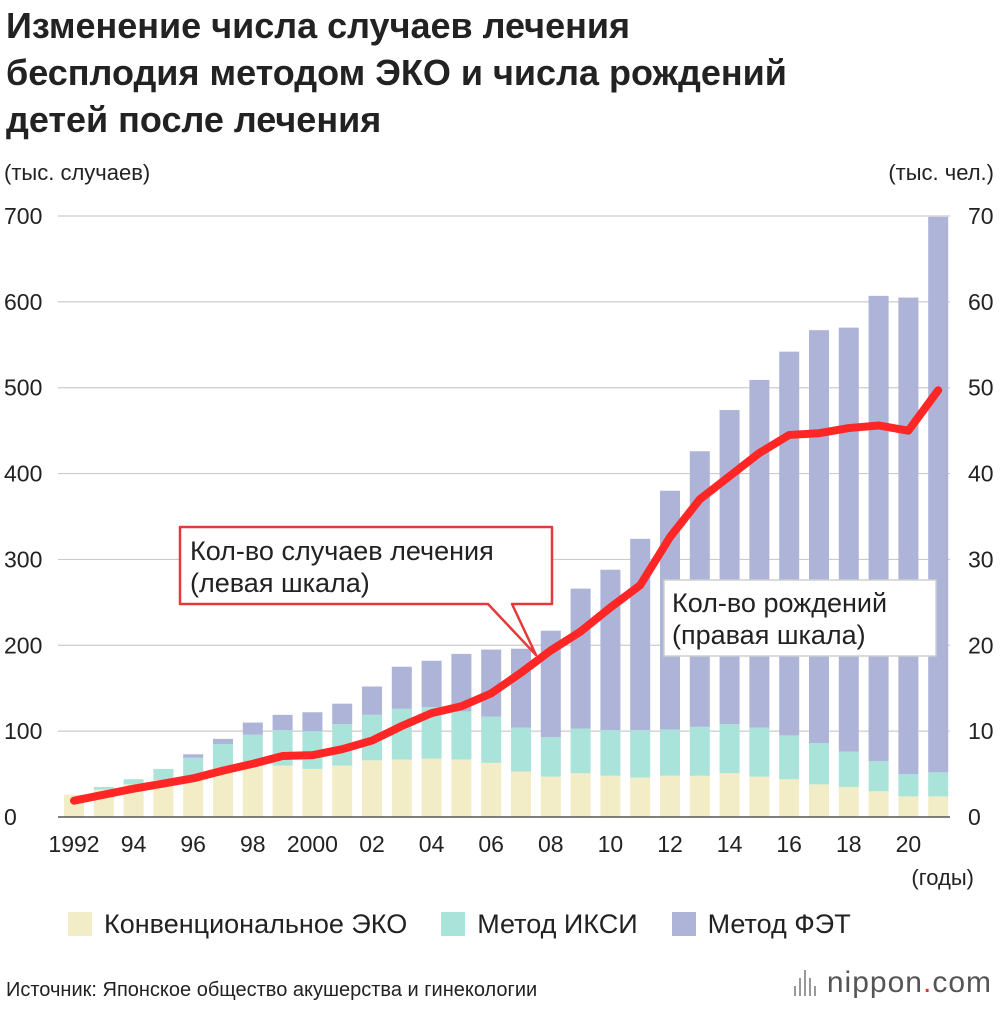 The image size is (1000, 1010). I want to click on x-tick-label: 12, so click(670, 844).